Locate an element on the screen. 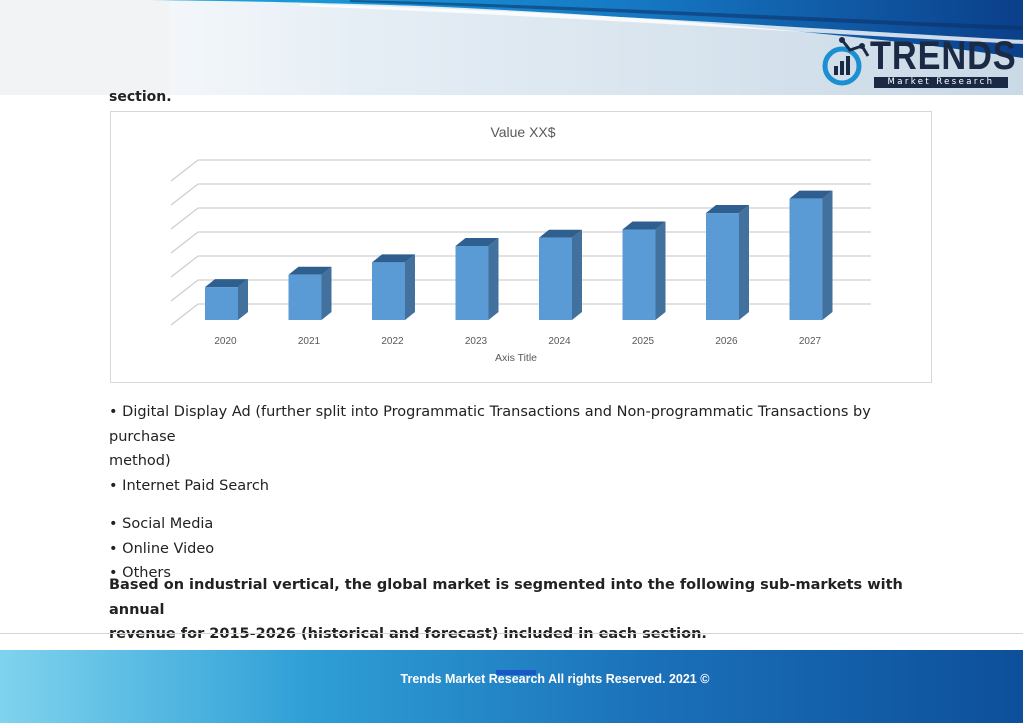 This screenshot has height=723, width=1023. list-item: • Online Video is located at coordinates (162, 548).